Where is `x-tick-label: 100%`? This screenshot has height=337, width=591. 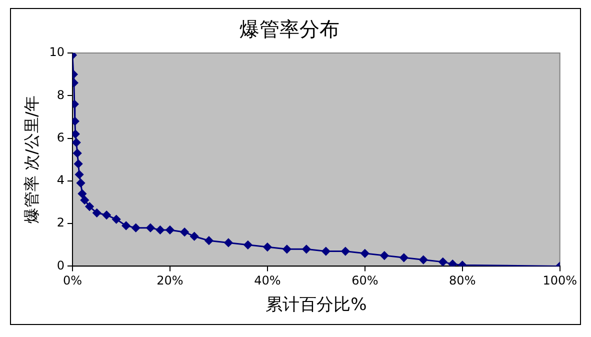
x-tick-label: 100% is located at coordinates (560, 281).